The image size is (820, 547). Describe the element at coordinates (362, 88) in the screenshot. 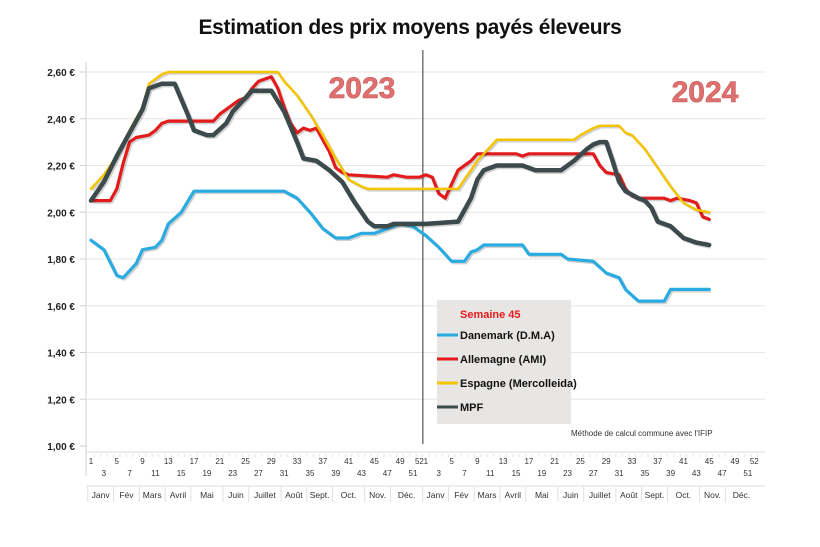

I see `year-label-2023: 2023` at that location.